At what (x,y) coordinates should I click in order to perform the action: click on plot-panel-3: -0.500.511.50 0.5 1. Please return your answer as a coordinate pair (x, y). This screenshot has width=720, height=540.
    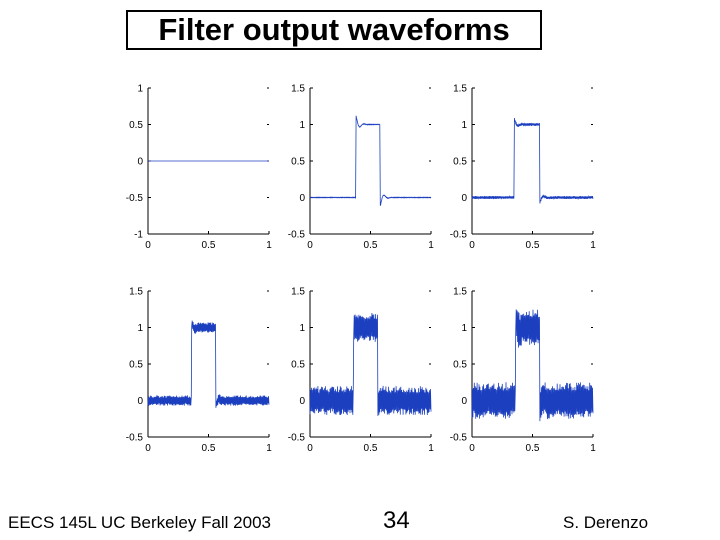
    Looking at the image, I should click on (523, 168).